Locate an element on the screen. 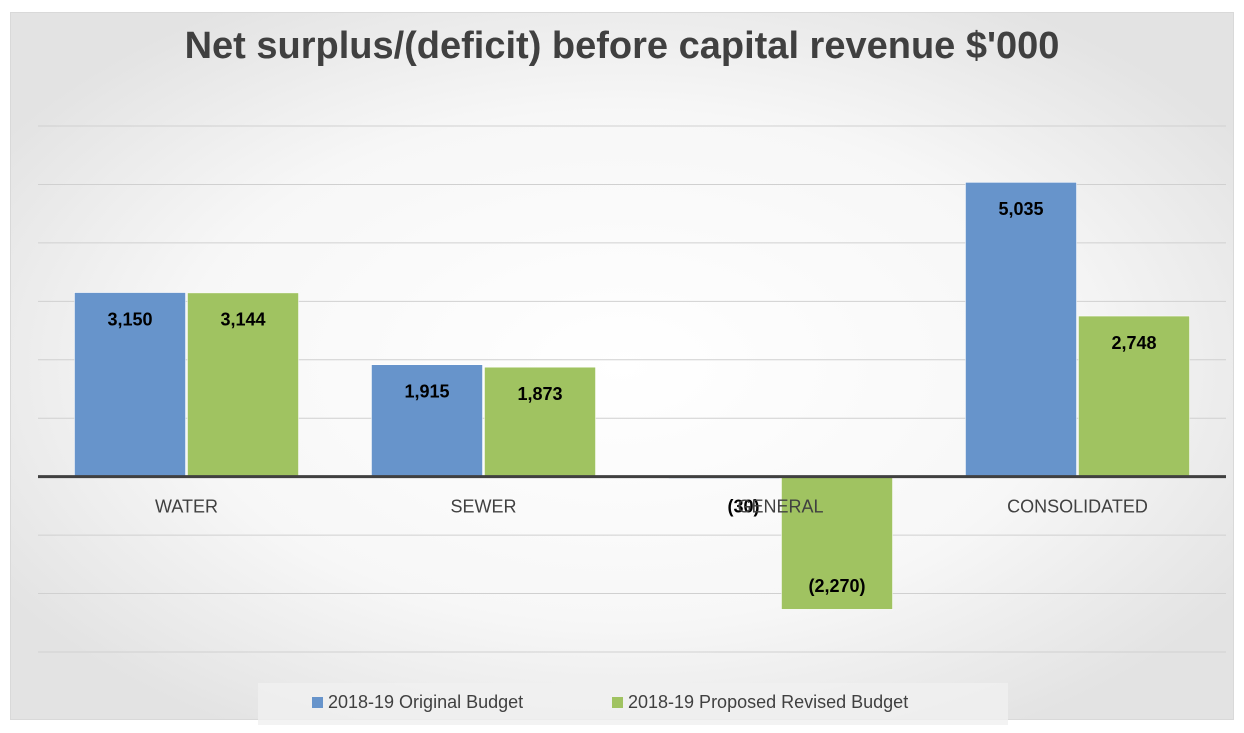 The width and height of the screenshot is (1244, 733). value-label: 2,748 is located at coordinates (1133, 343).